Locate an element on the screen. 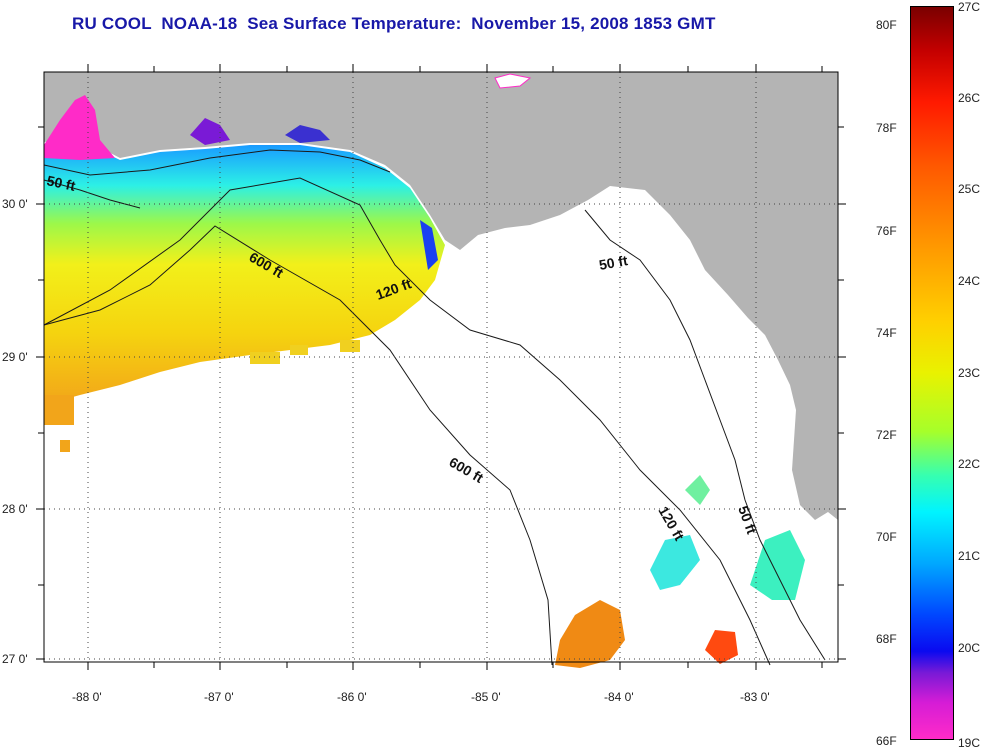 The height and width of the screenshot is (754, 992). colorbar-c-label: 20C is located at coordinates (969, 648).